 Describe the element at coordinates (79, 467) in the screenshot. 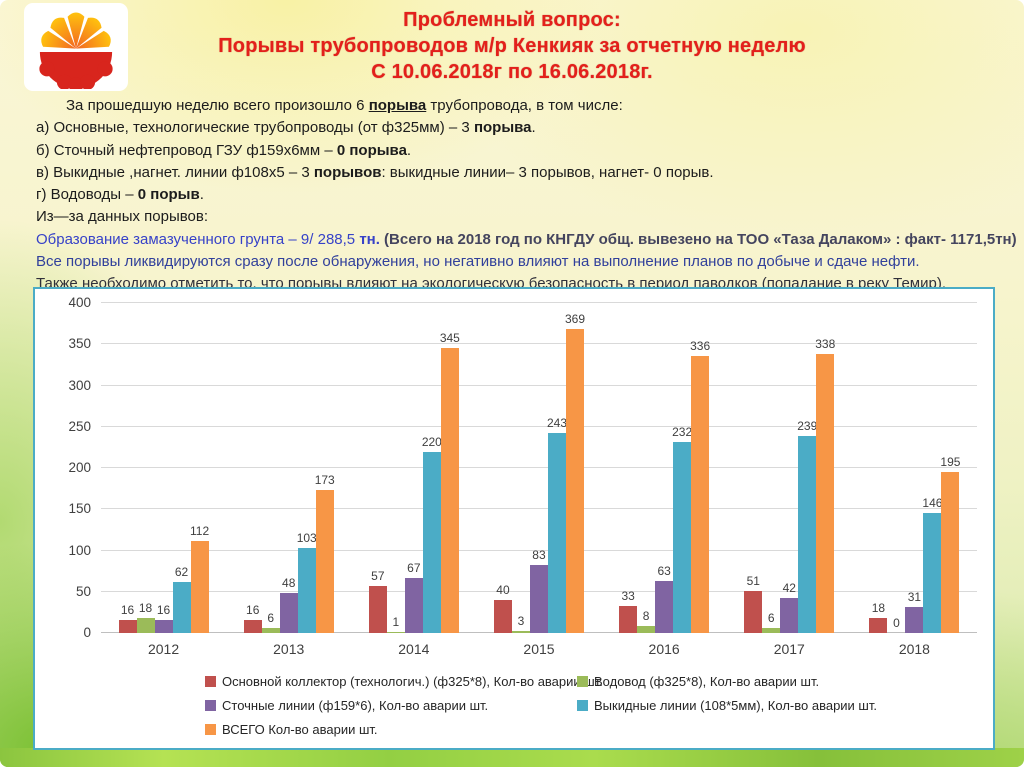

I see `y-tick-label: 200` at that location.